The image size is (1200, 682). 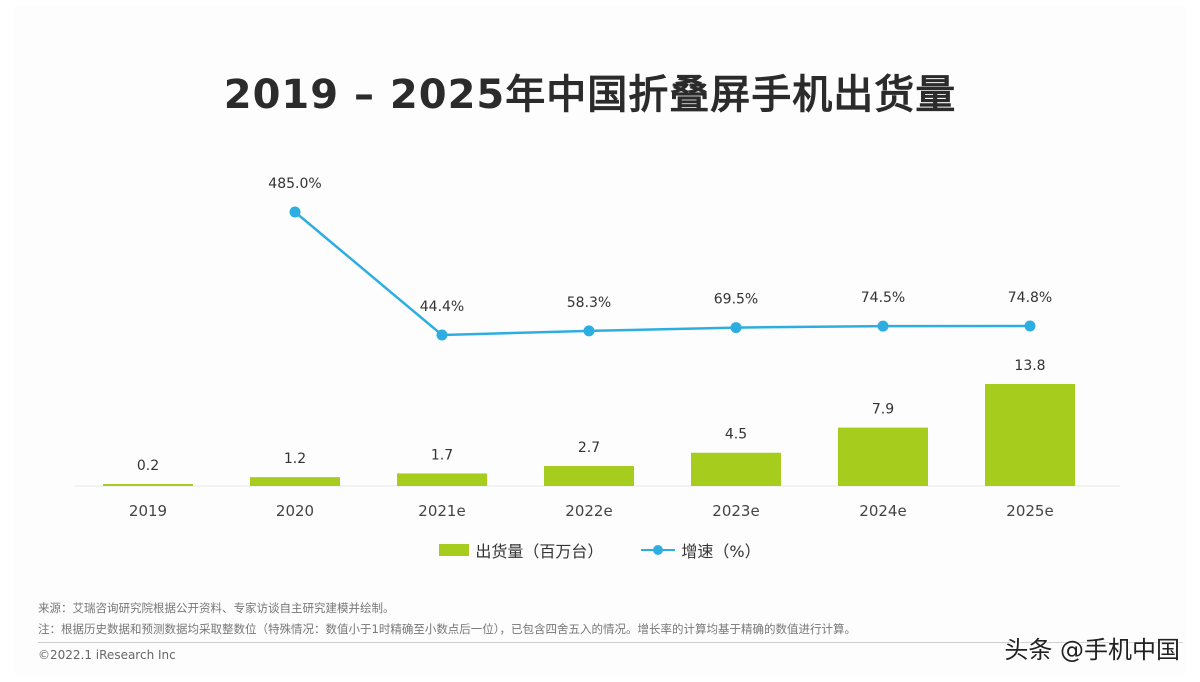 I want to click on legend-item-growth: 增速（%）, so click(x=701, y=550).